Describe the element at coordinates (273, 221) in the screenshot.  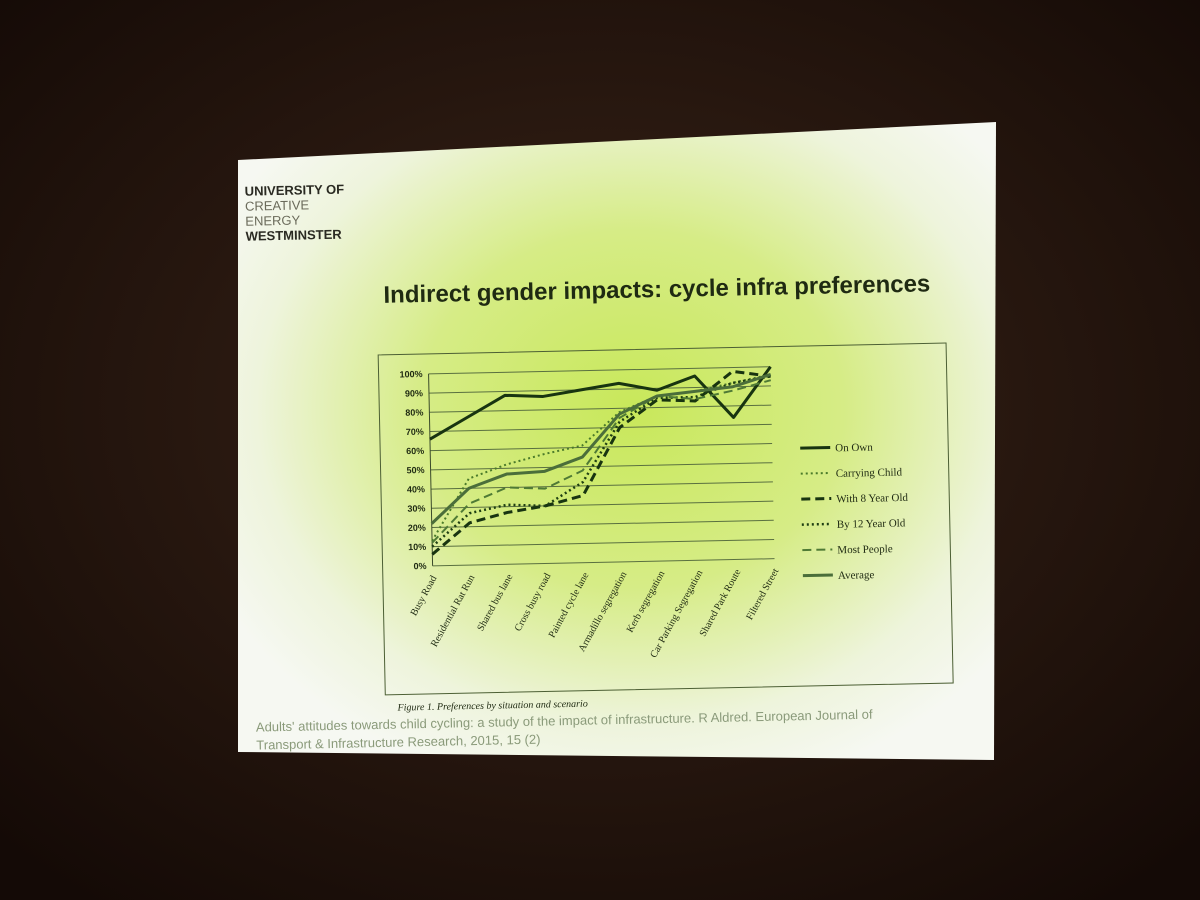
I see `logo-line: ENERGY` at that location.